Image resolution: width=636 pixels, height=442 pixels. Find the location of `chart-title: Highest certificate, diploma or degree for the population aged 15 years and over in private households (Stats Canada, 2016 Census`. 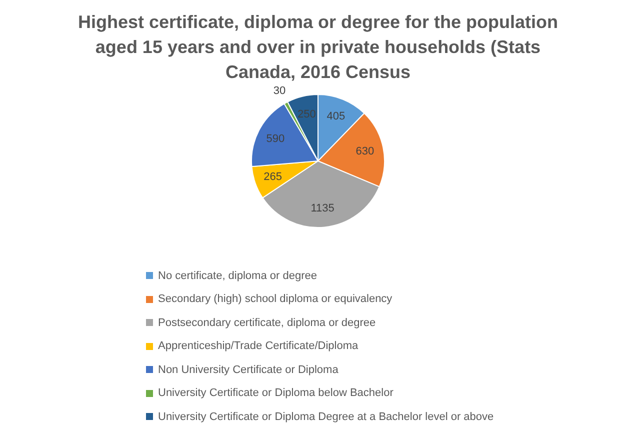

chart-title: Highest certificate, diploma or degree for the population aged 15 years and over in private households (Stats Canada, 2016 Census is located at coordinates (318, 47).